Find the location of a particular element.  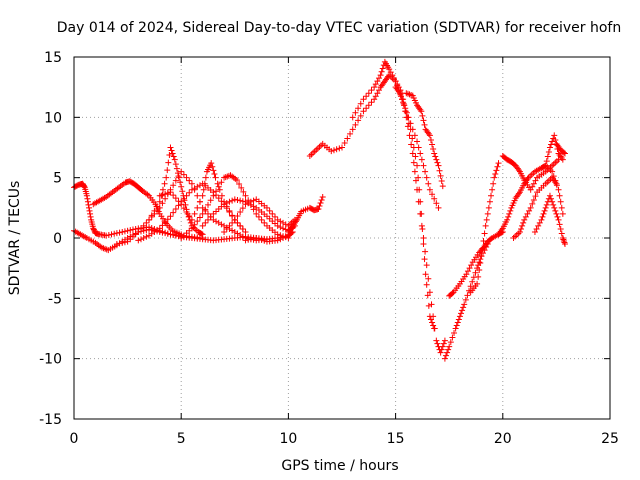

x-tick-label: 25 is located at coordinates (610, 439).